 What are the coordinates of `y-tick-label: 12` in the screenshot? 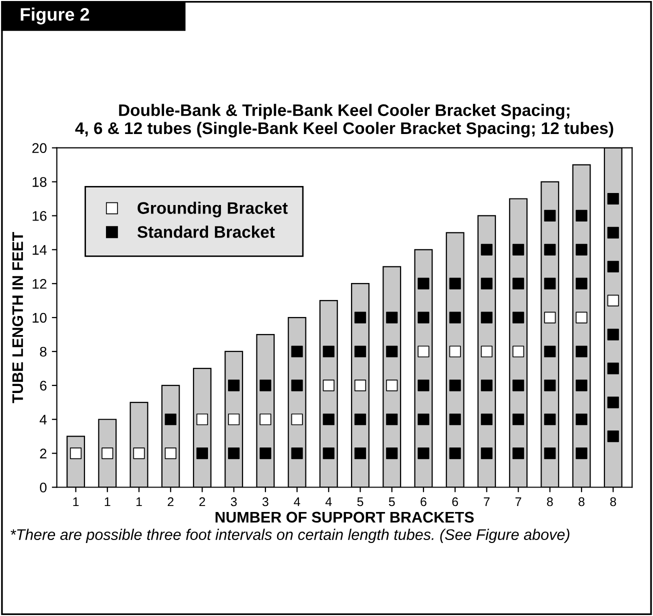 It's located at (39, 283).